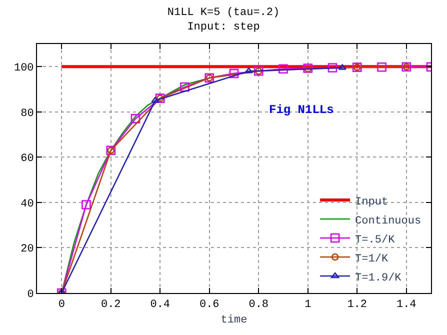  I want to click on x-tick-label: 0.2, so click(110, 305).